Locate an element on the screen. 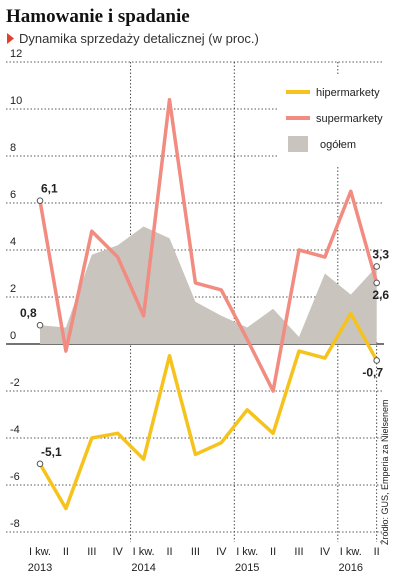 Image resolution: width=400 pixels, height=583 pixels. data-label: 2,6 is located at coordinates (380, 295).